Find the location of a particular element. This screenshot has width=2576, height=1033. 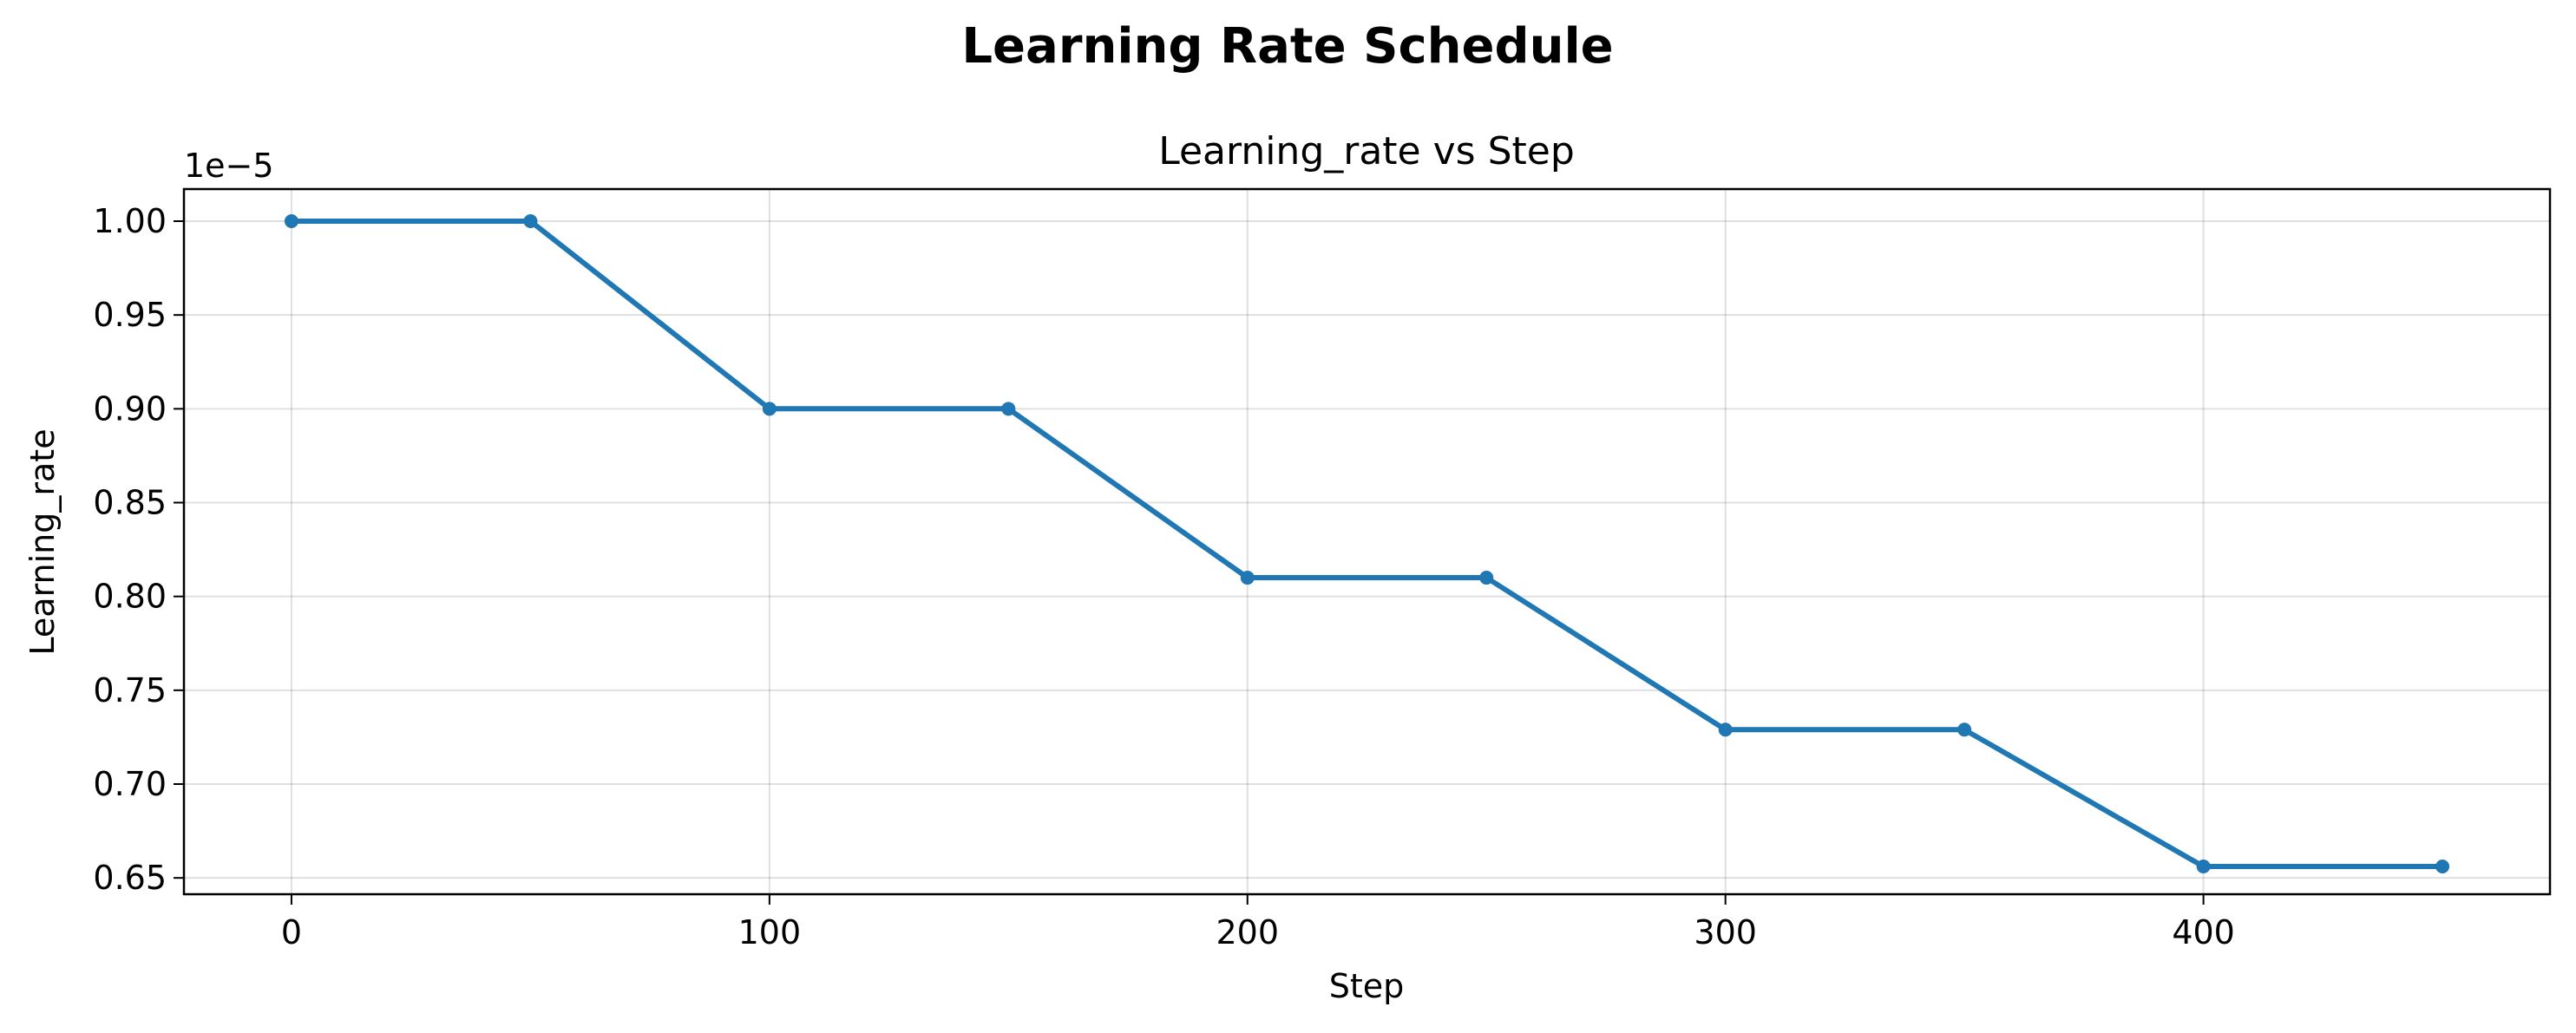

x-tick-label: 400 is located at coordinates (2203, 932).